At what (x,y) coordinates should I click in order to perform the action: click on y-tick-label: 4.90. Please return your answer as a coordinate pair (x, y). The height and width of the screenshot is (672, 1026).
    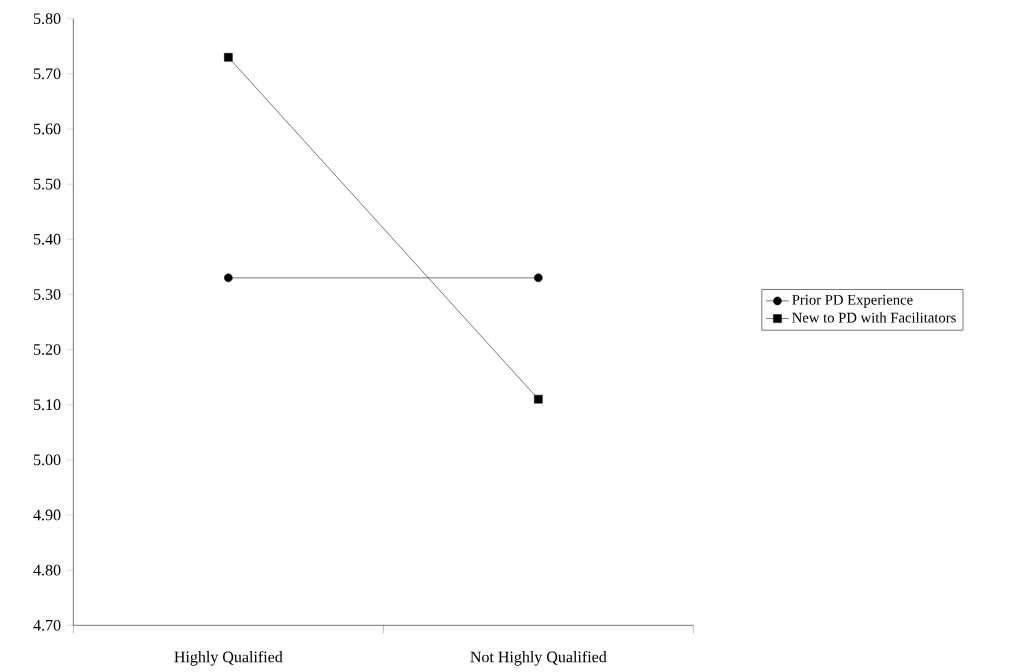
    Looking at the image, I should click on (47, 515).